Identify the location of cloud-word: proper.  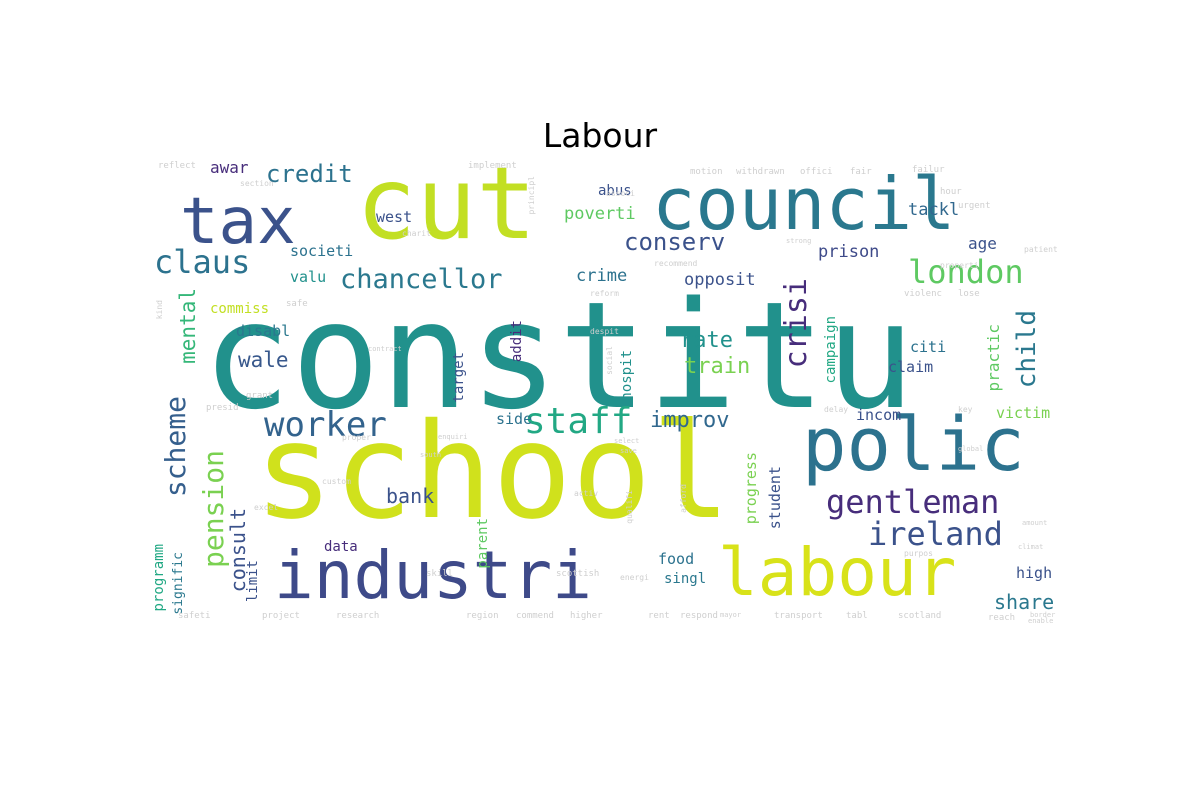
(356, 437).